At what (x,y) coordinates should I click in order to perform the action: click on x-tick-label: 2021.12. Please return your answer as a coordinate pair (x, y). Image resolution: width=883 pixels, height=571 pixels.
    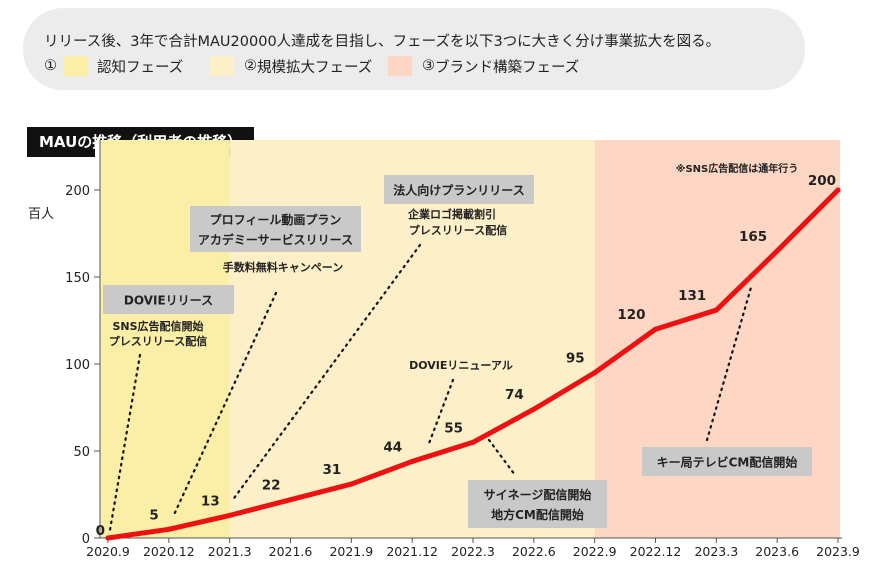
    Looking at the image, I should click on (412, 551).